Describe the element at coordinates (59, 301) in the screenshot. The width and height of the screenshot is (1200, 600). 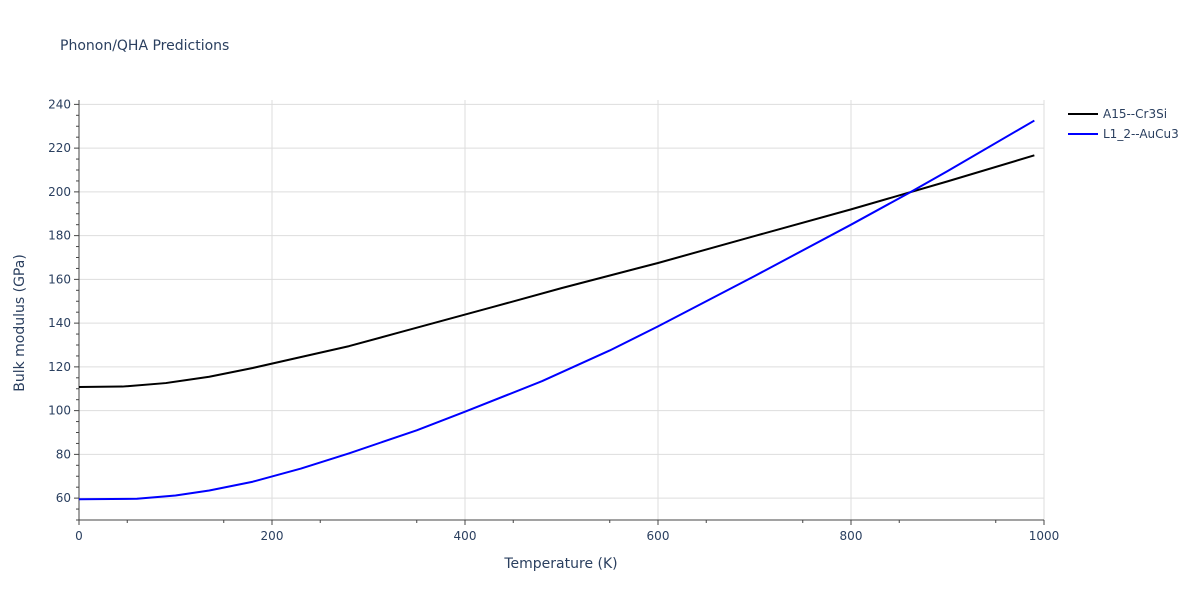
I see `y-tick-labels: 60 80 100 120 140 160 180 200 220 240` at that location.